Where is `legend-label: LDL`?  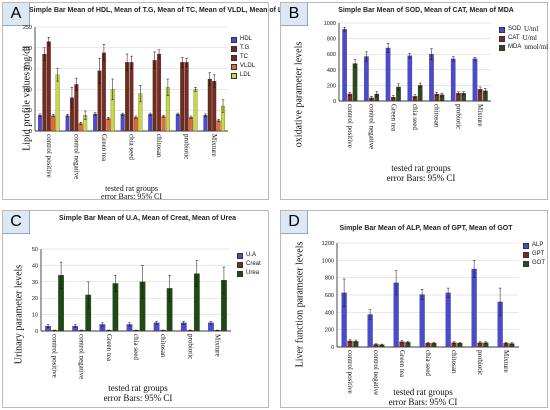 legend-label: LDL is located at coordinates (246, 75).